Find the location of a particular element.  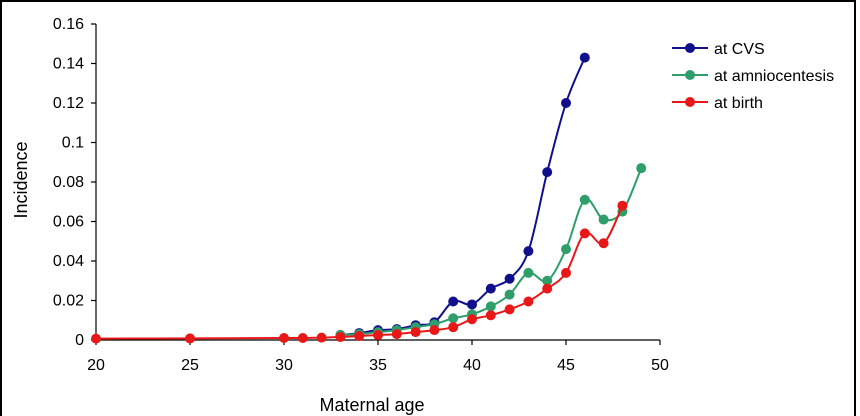

x-axis-title: Maternal age is located at coordinates (371, 405).